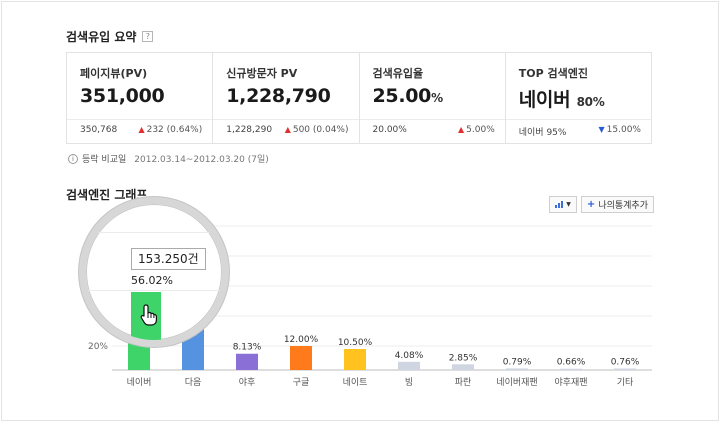 Image resolution: width=720 pixels, height=422 pixels. What do you see at coordinates (168, 259) in the screenshot?
I see `bar-tooltip: 153.250건` at bounding box center [168, 259].